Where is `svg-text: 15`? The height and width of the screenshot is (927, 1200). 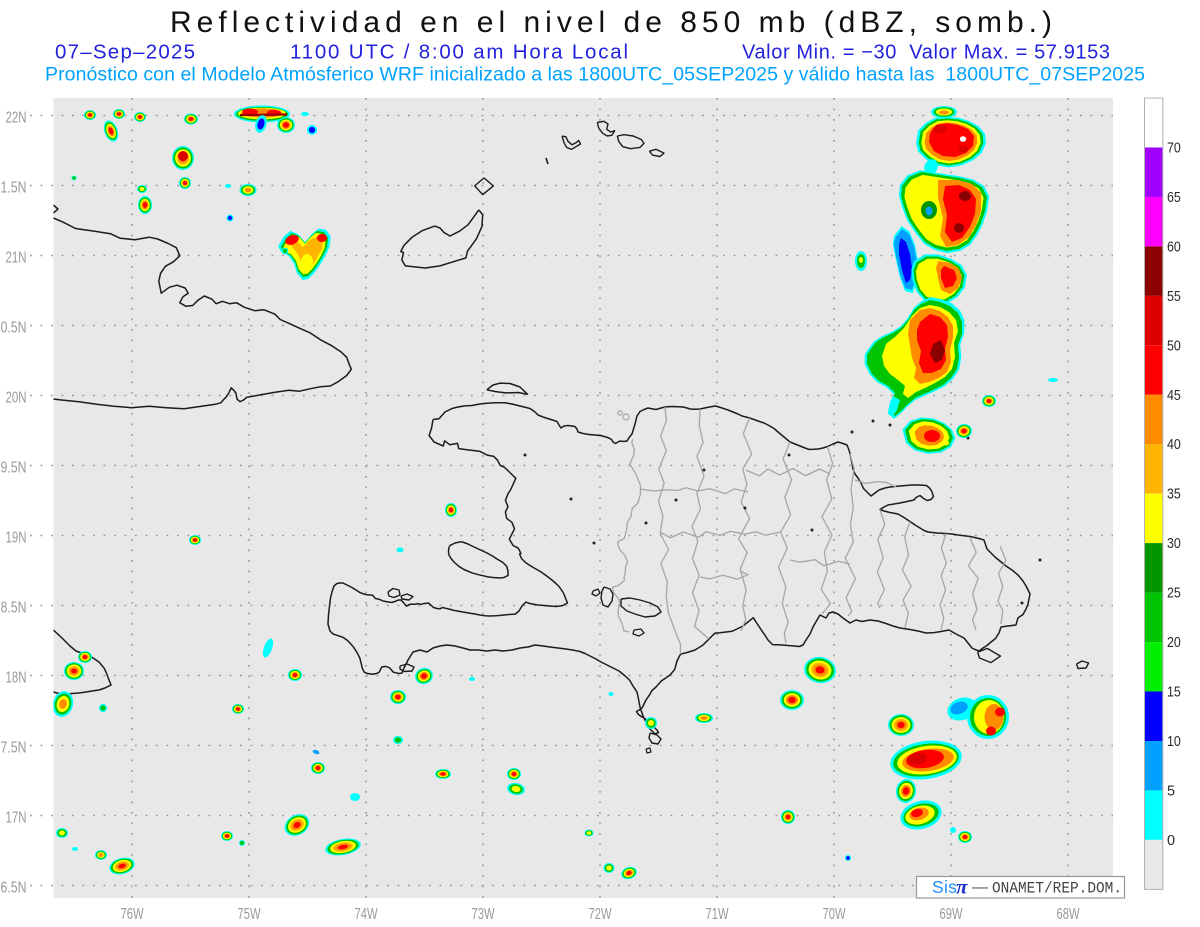
svg-text: 15 is located at coordinates (1174, 693).